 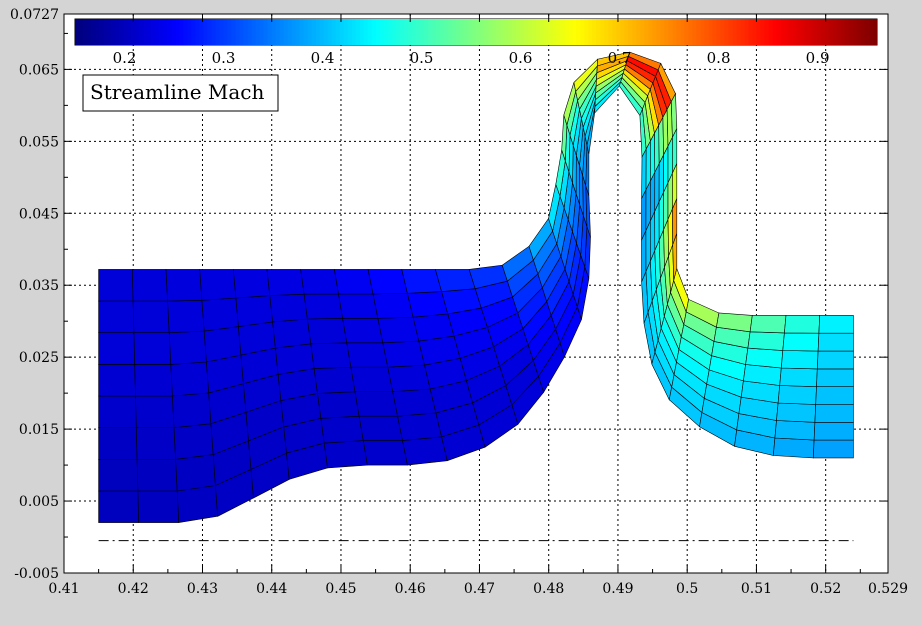 I want to click on x-tick-label: 0.48, so click(x=548, y=589).